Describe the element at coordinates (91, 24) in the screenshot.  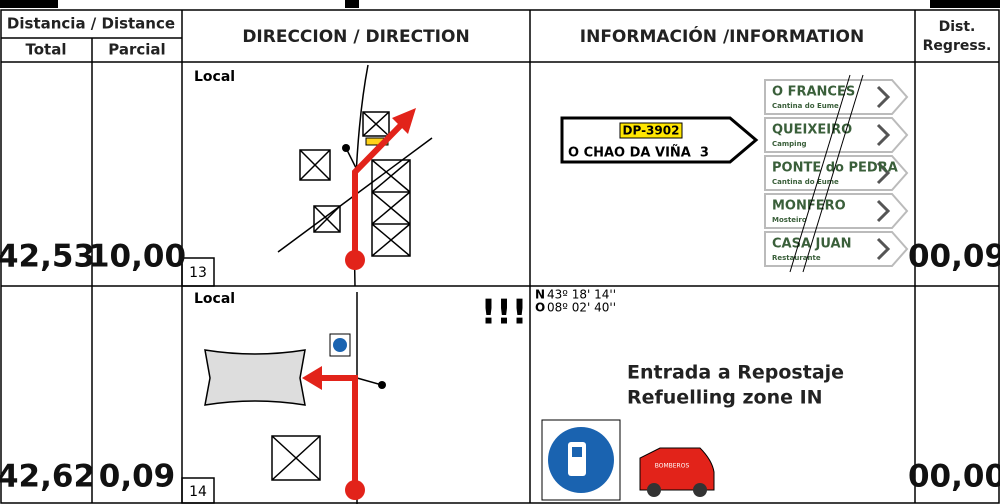
I see `header: Distancia / Distance` at that location.